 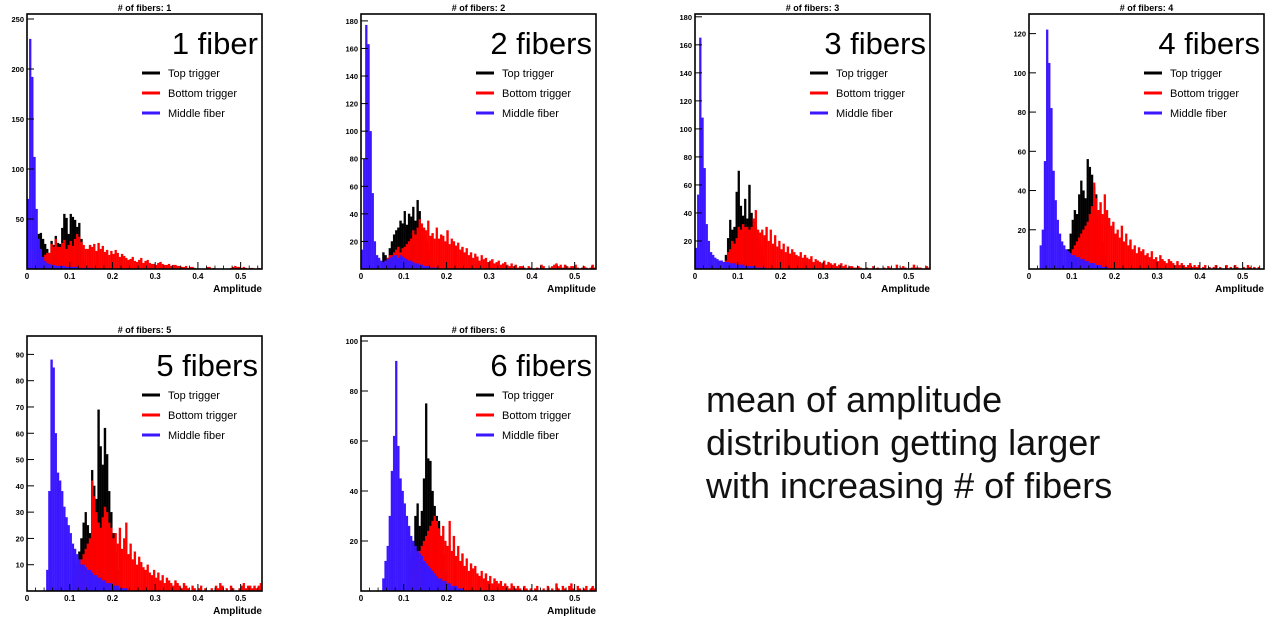 What do you see at coordinates (685, 73) in the screenshot?
I see `y-tick-label: 140` at bounding box center [685, 73].